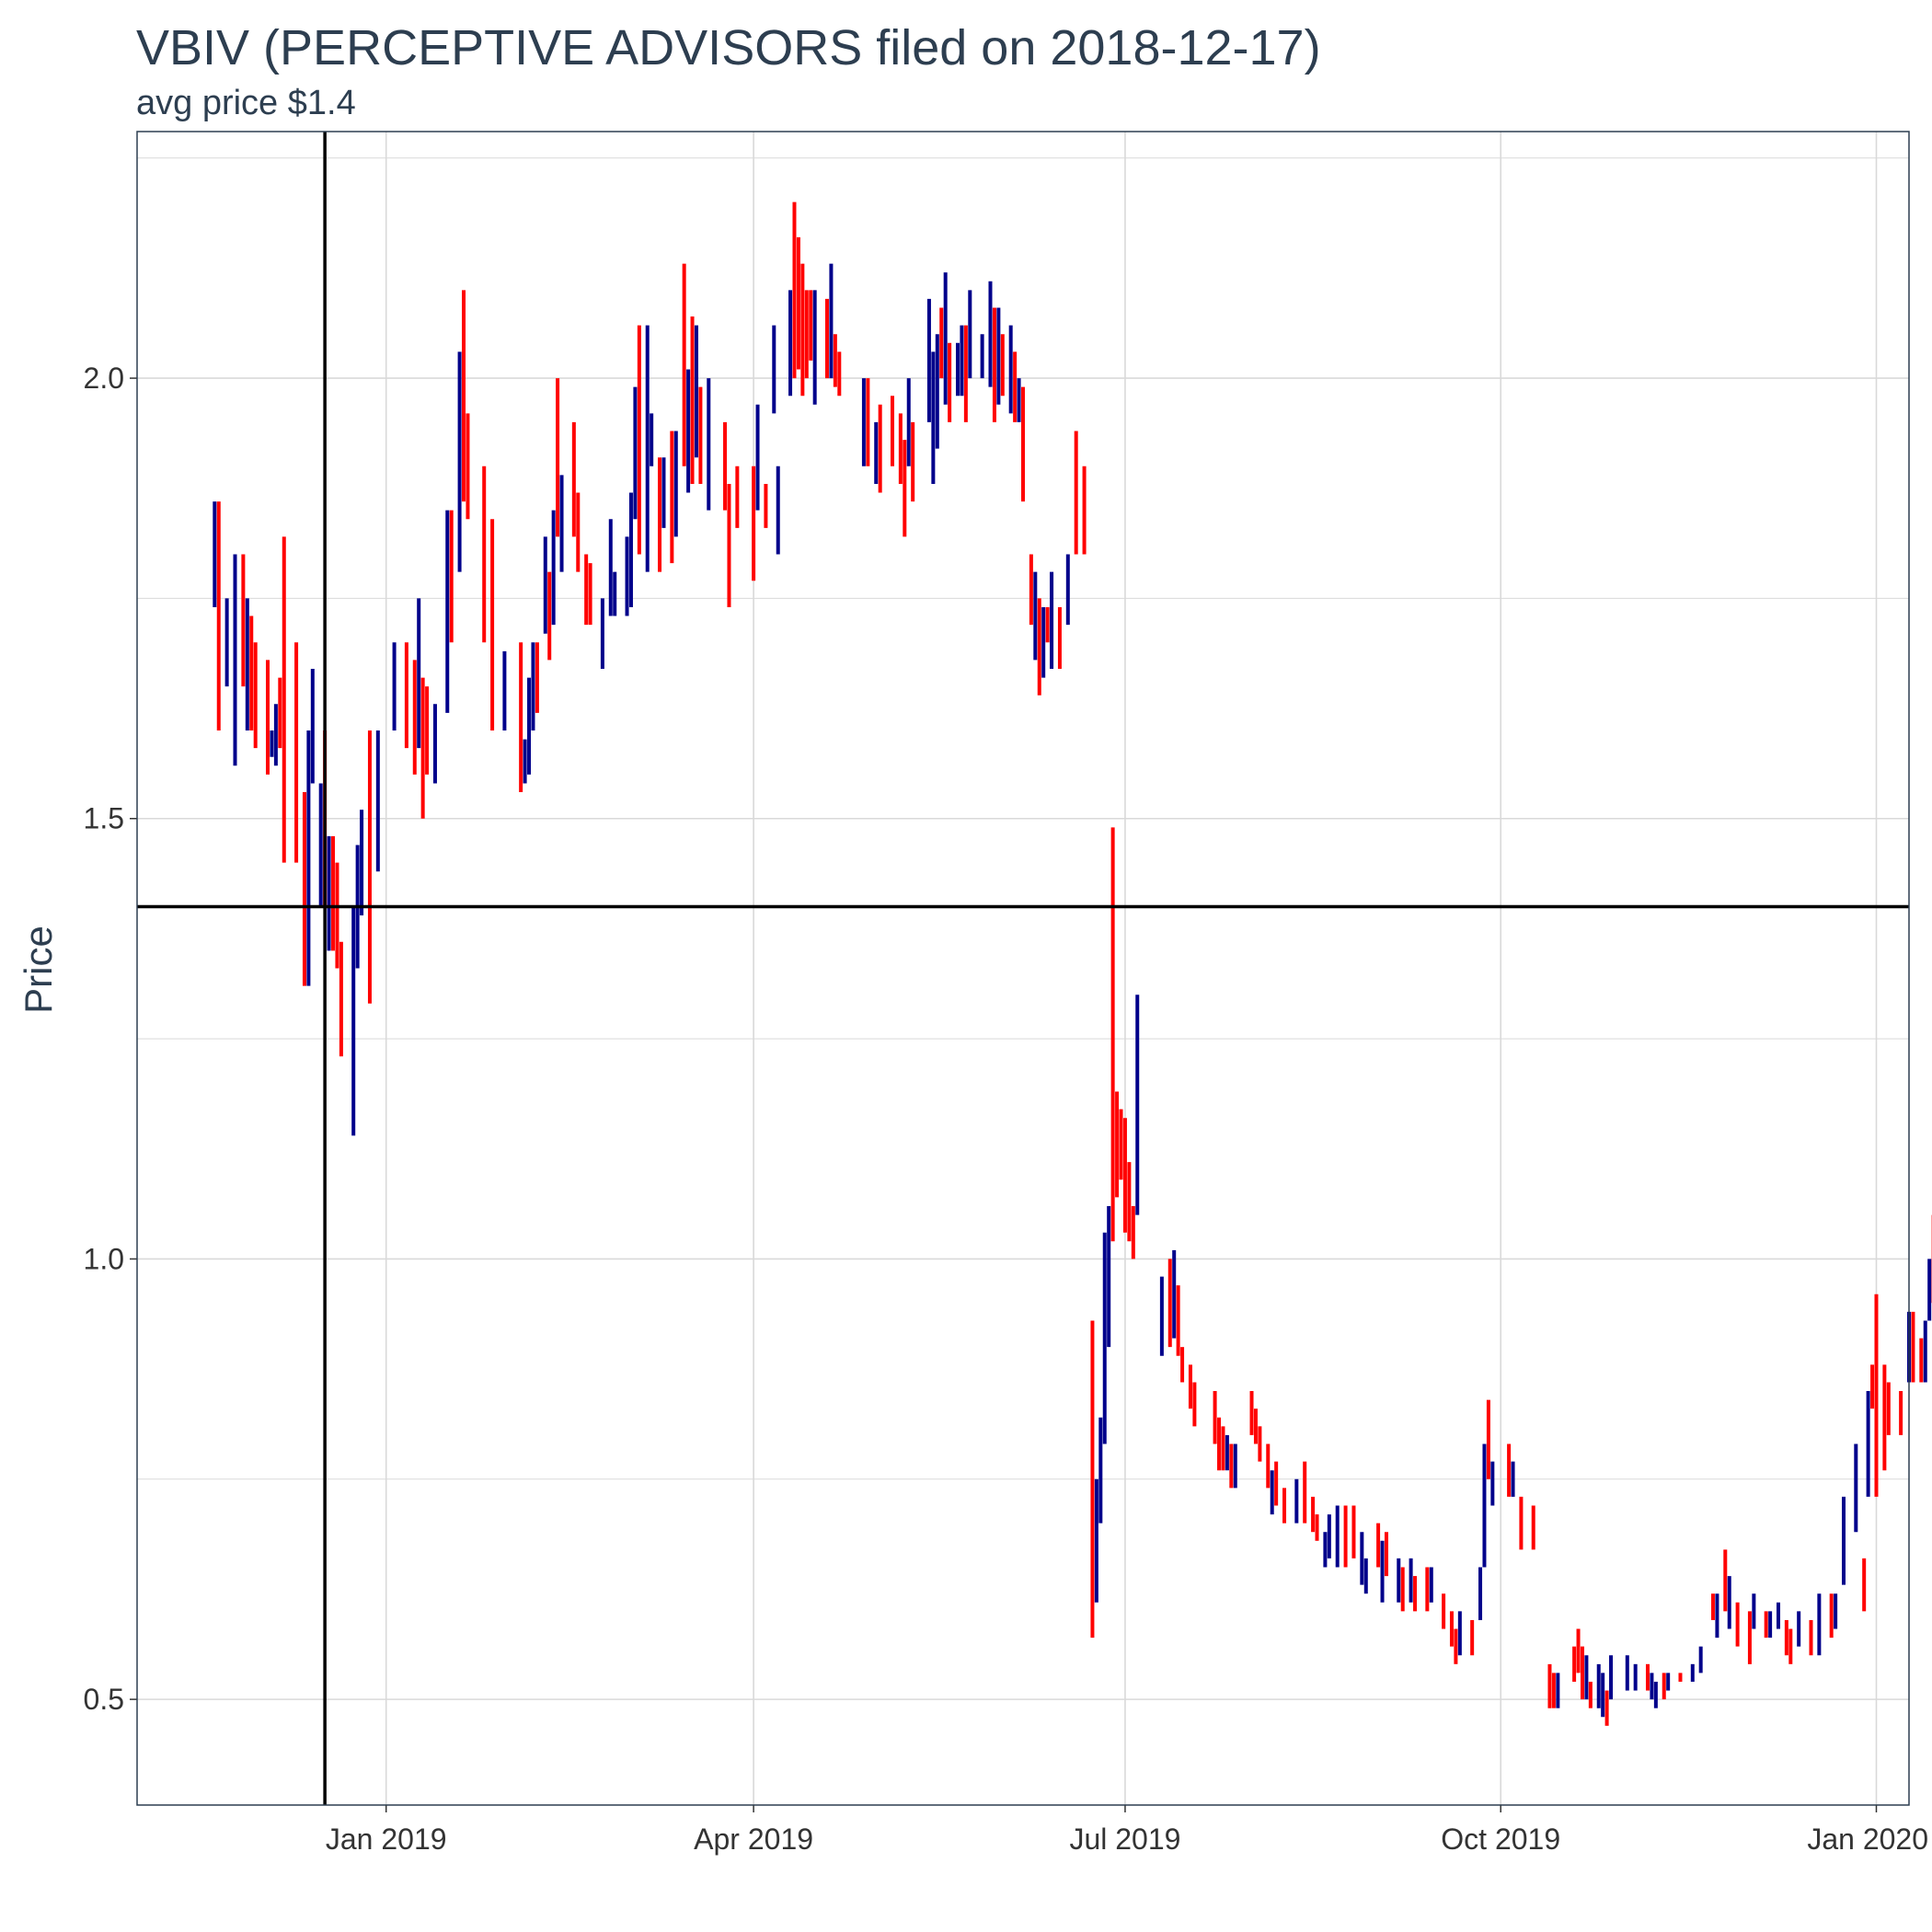  Describe the element at coordinates (104, 378) in the screenshot. I see `y-tick-label: 2.0` at that location.